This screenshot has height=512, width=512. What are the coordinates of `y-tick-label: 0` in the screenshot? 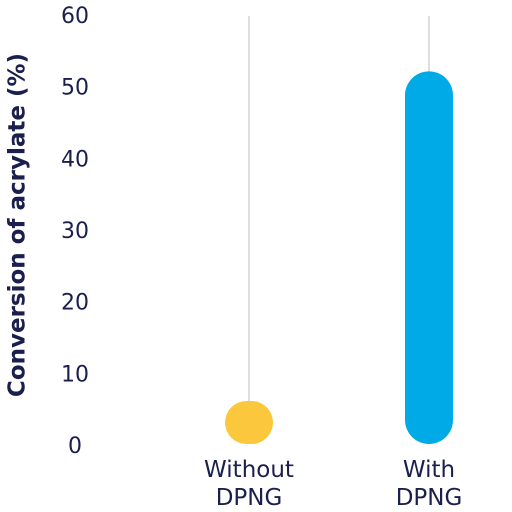 It's located at (75, 446).